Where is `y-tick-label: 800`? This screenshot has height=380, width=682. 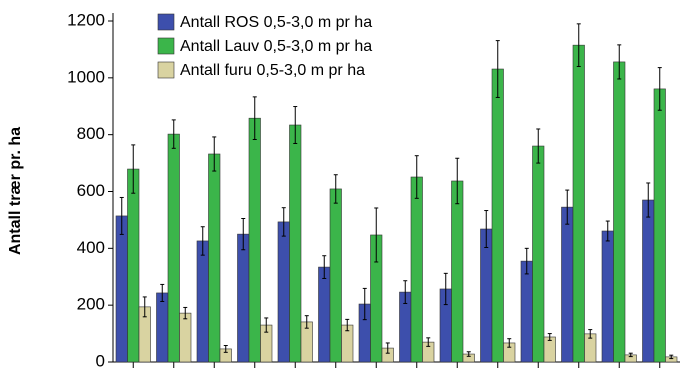
y-tick-label: 800 is located at coordinates (91, 133).